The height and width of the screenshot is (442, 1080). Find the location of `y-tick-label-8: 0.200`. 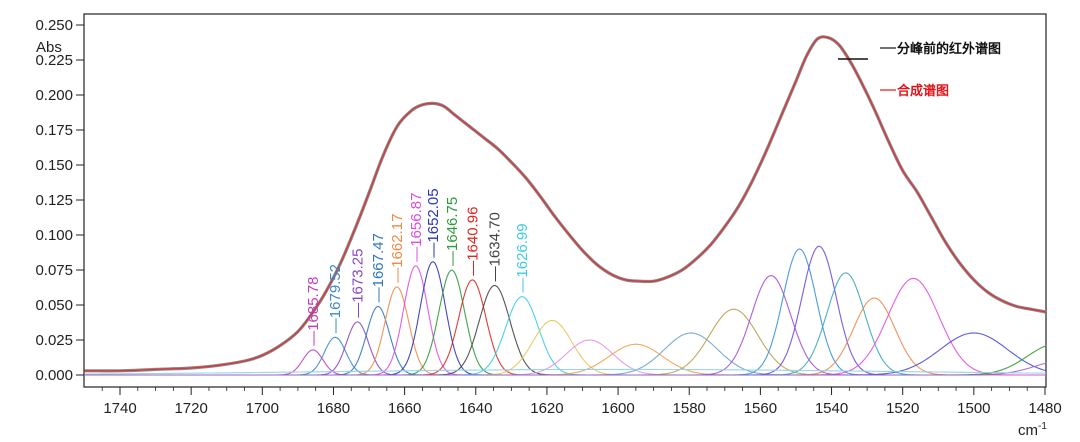

y-tick-label-8: 0.200 is located at coordinates (54, 95).